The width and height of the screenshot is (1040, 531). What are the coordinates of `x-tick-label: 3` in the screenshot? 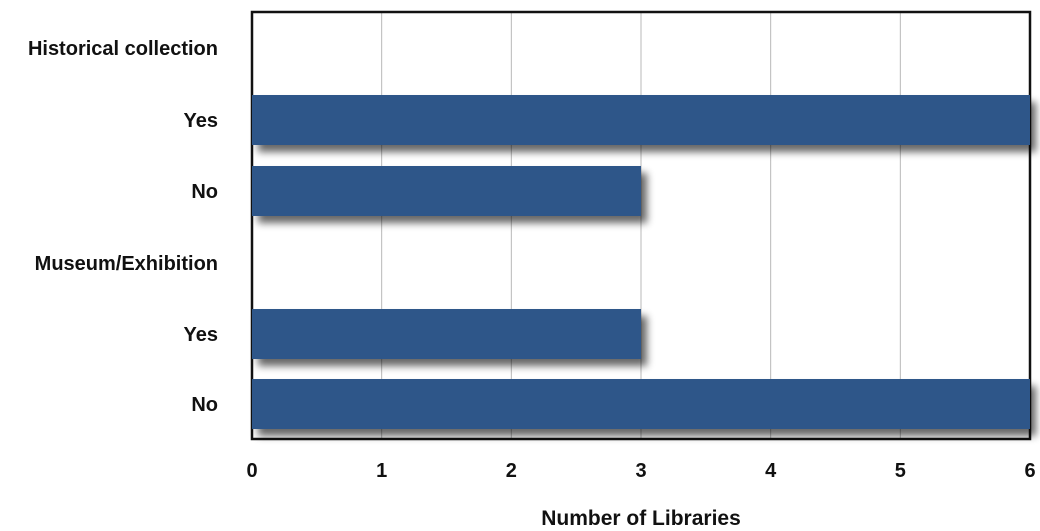 It's located at (640, 471).